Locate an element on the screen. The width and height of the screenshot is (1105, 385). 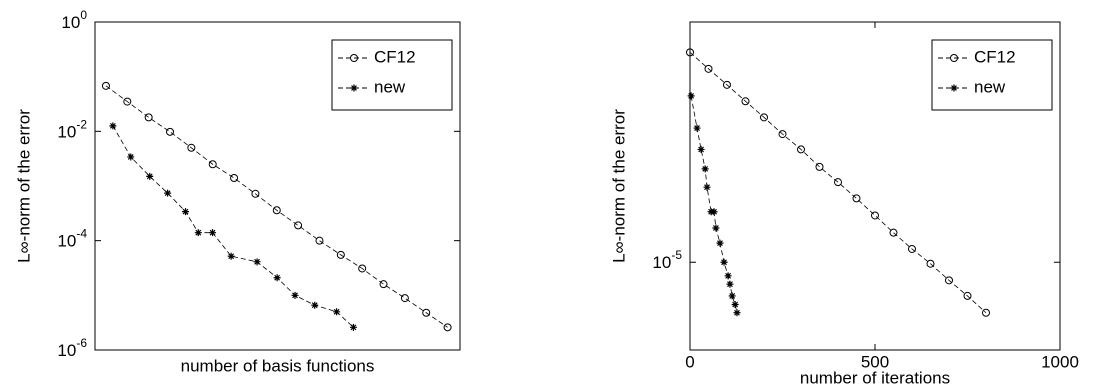
x-tick-label: 0 is located at coordinates (689, 361).